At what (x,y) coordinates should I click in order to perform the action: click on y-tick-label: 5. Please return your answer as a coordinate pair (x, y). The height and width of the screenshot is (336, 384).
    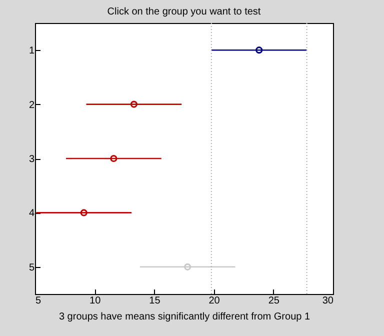
    Looking at the image, I should click on (31, 268).